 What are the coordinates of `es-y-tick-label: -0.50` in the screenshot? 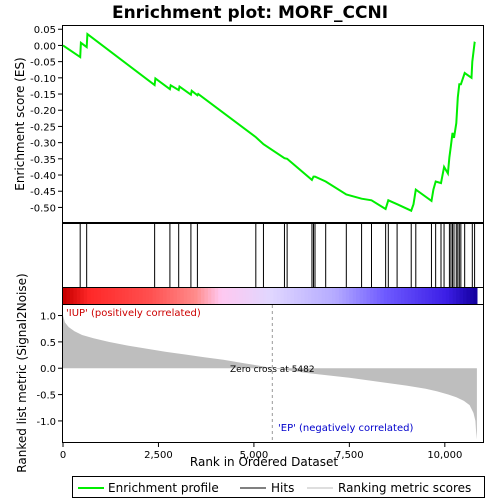 It's located at (43, 208).